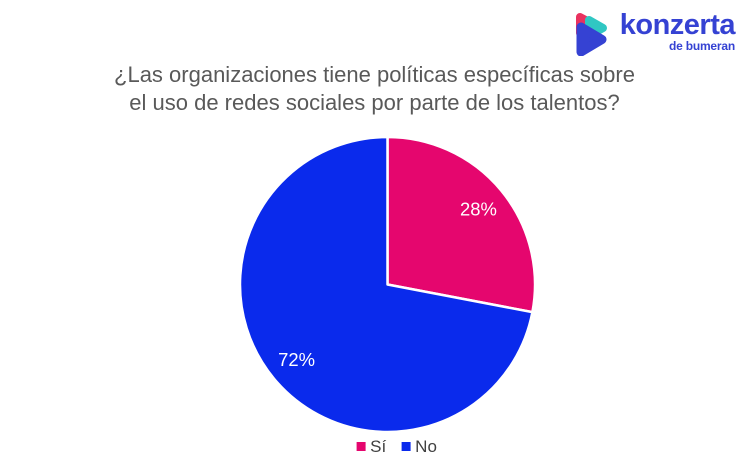 The image size is (749, 464). Describe the element at coordinates (478, 209) in the screenshot. I see `pie-data-label-si: 28%` at that location.